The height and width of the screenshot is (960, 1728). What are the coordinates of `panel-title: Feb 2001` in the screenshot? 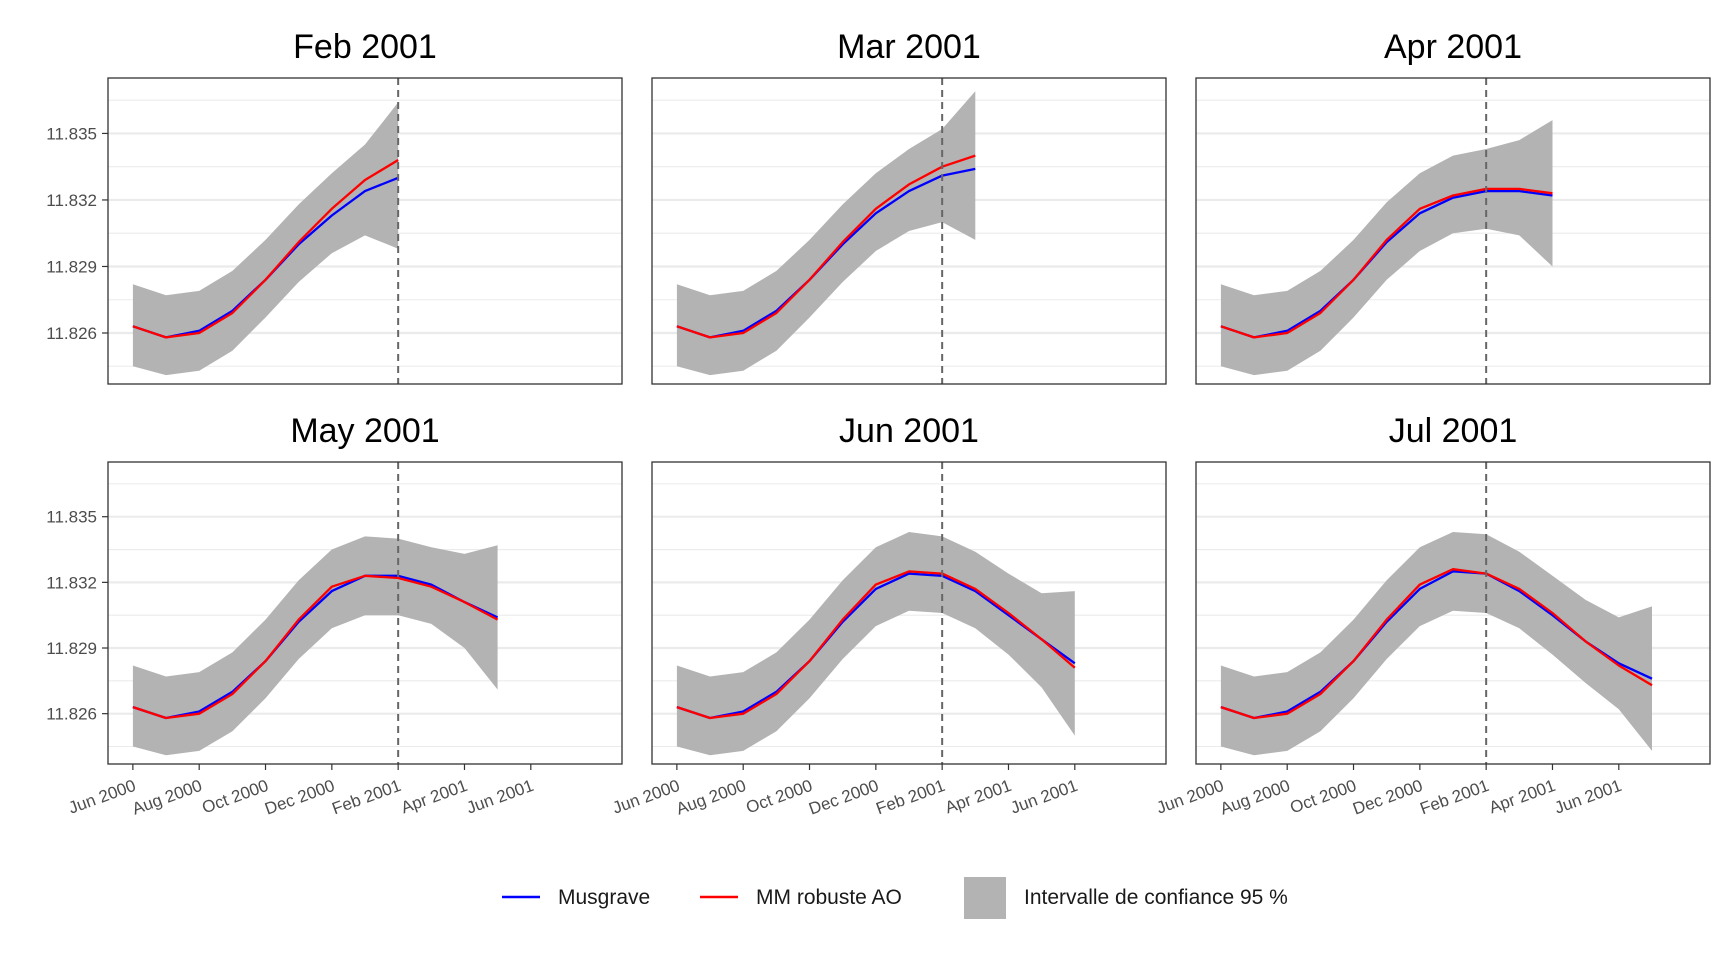 It's located at (365, 47).